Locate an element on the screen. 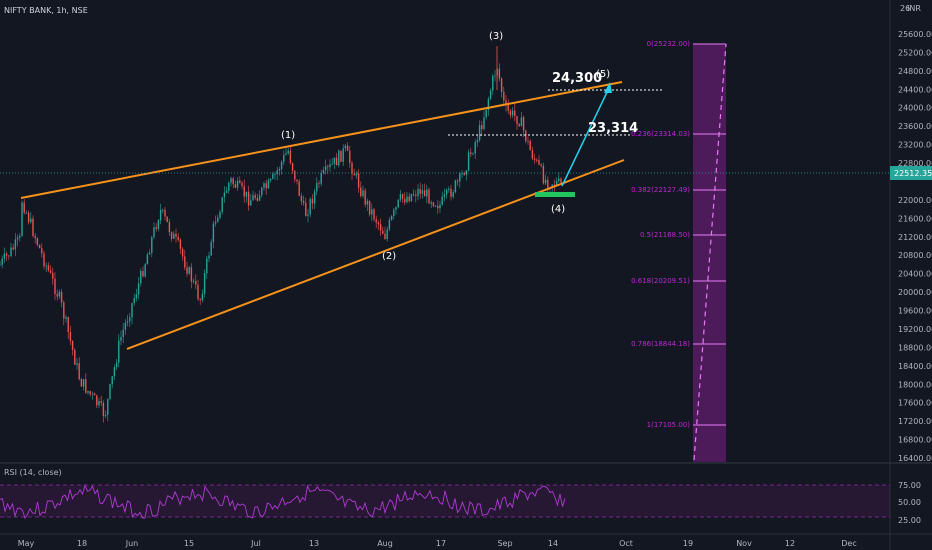 This screenshot has width=932, height=550. time-tick-label: 18 is located at coordinates (82, 543).